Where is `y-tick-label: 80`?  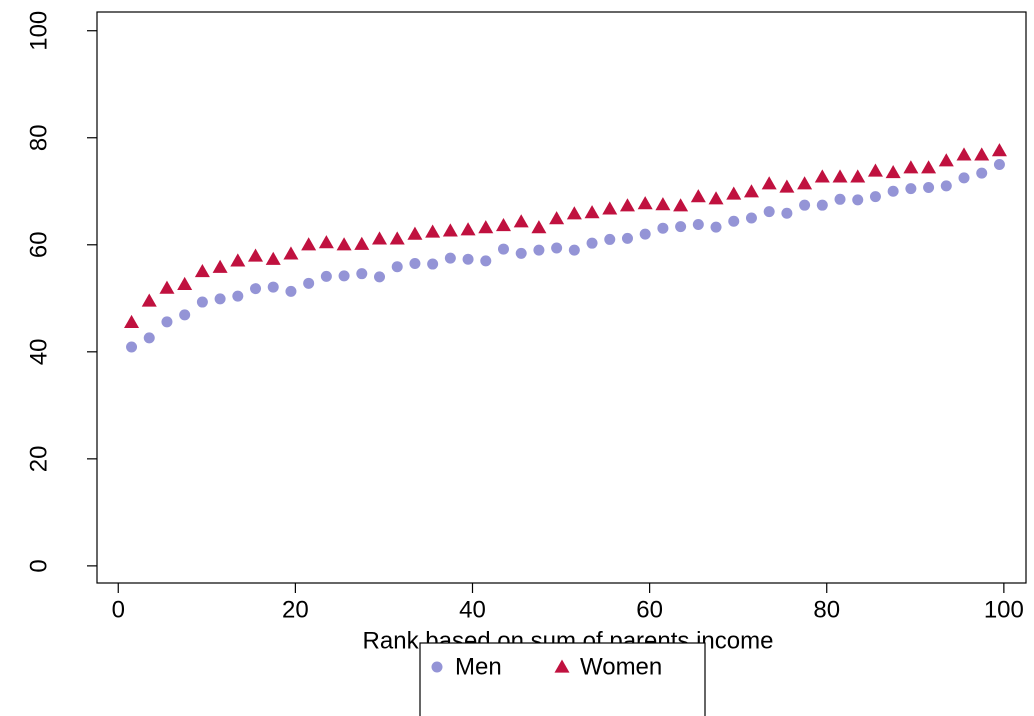
y-tick-label: 80 is located at coordinates (38, 137).